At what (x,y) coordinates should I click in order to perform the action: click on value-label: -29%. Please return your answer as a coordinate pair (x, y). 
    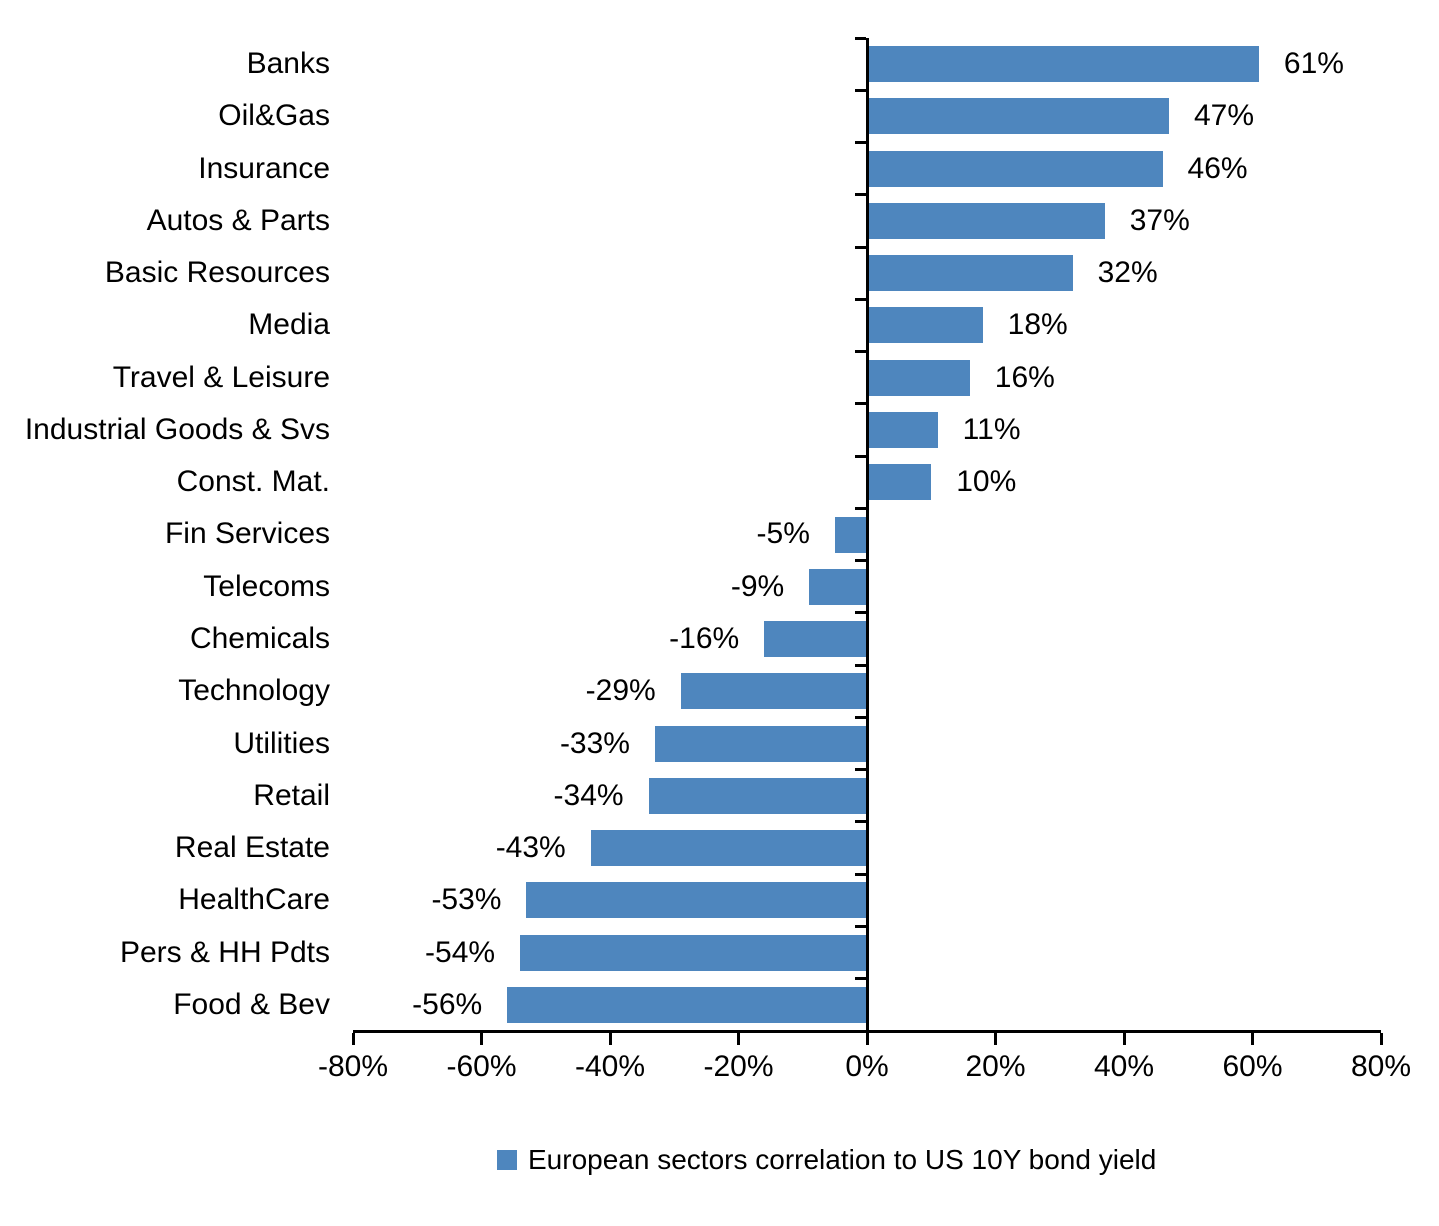
    Looking at the image, I should click on (620, 691).